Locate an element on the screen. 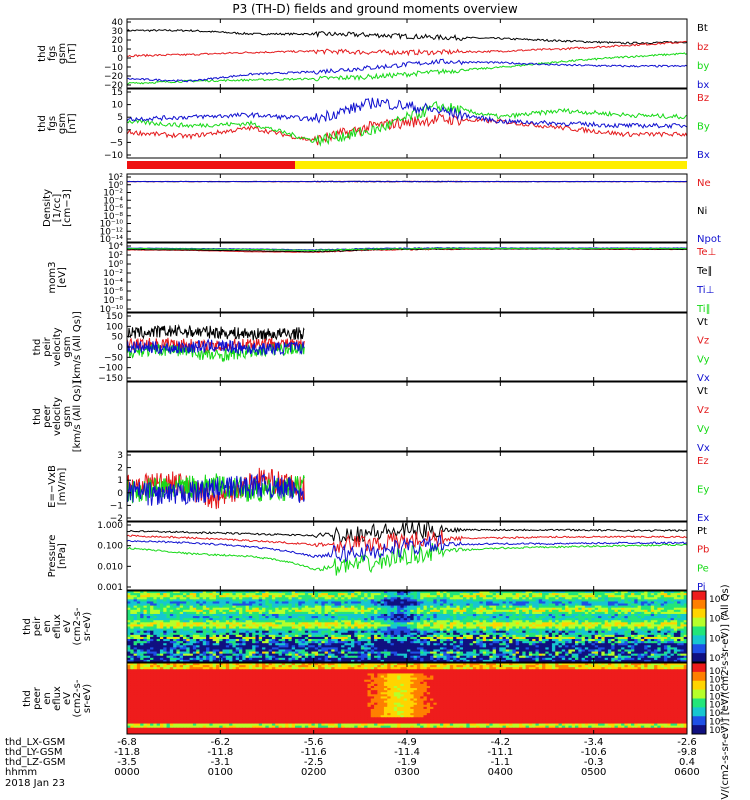 The image size is (750, 800). y-tick-label: −1 is located at coordinates (116, 506).